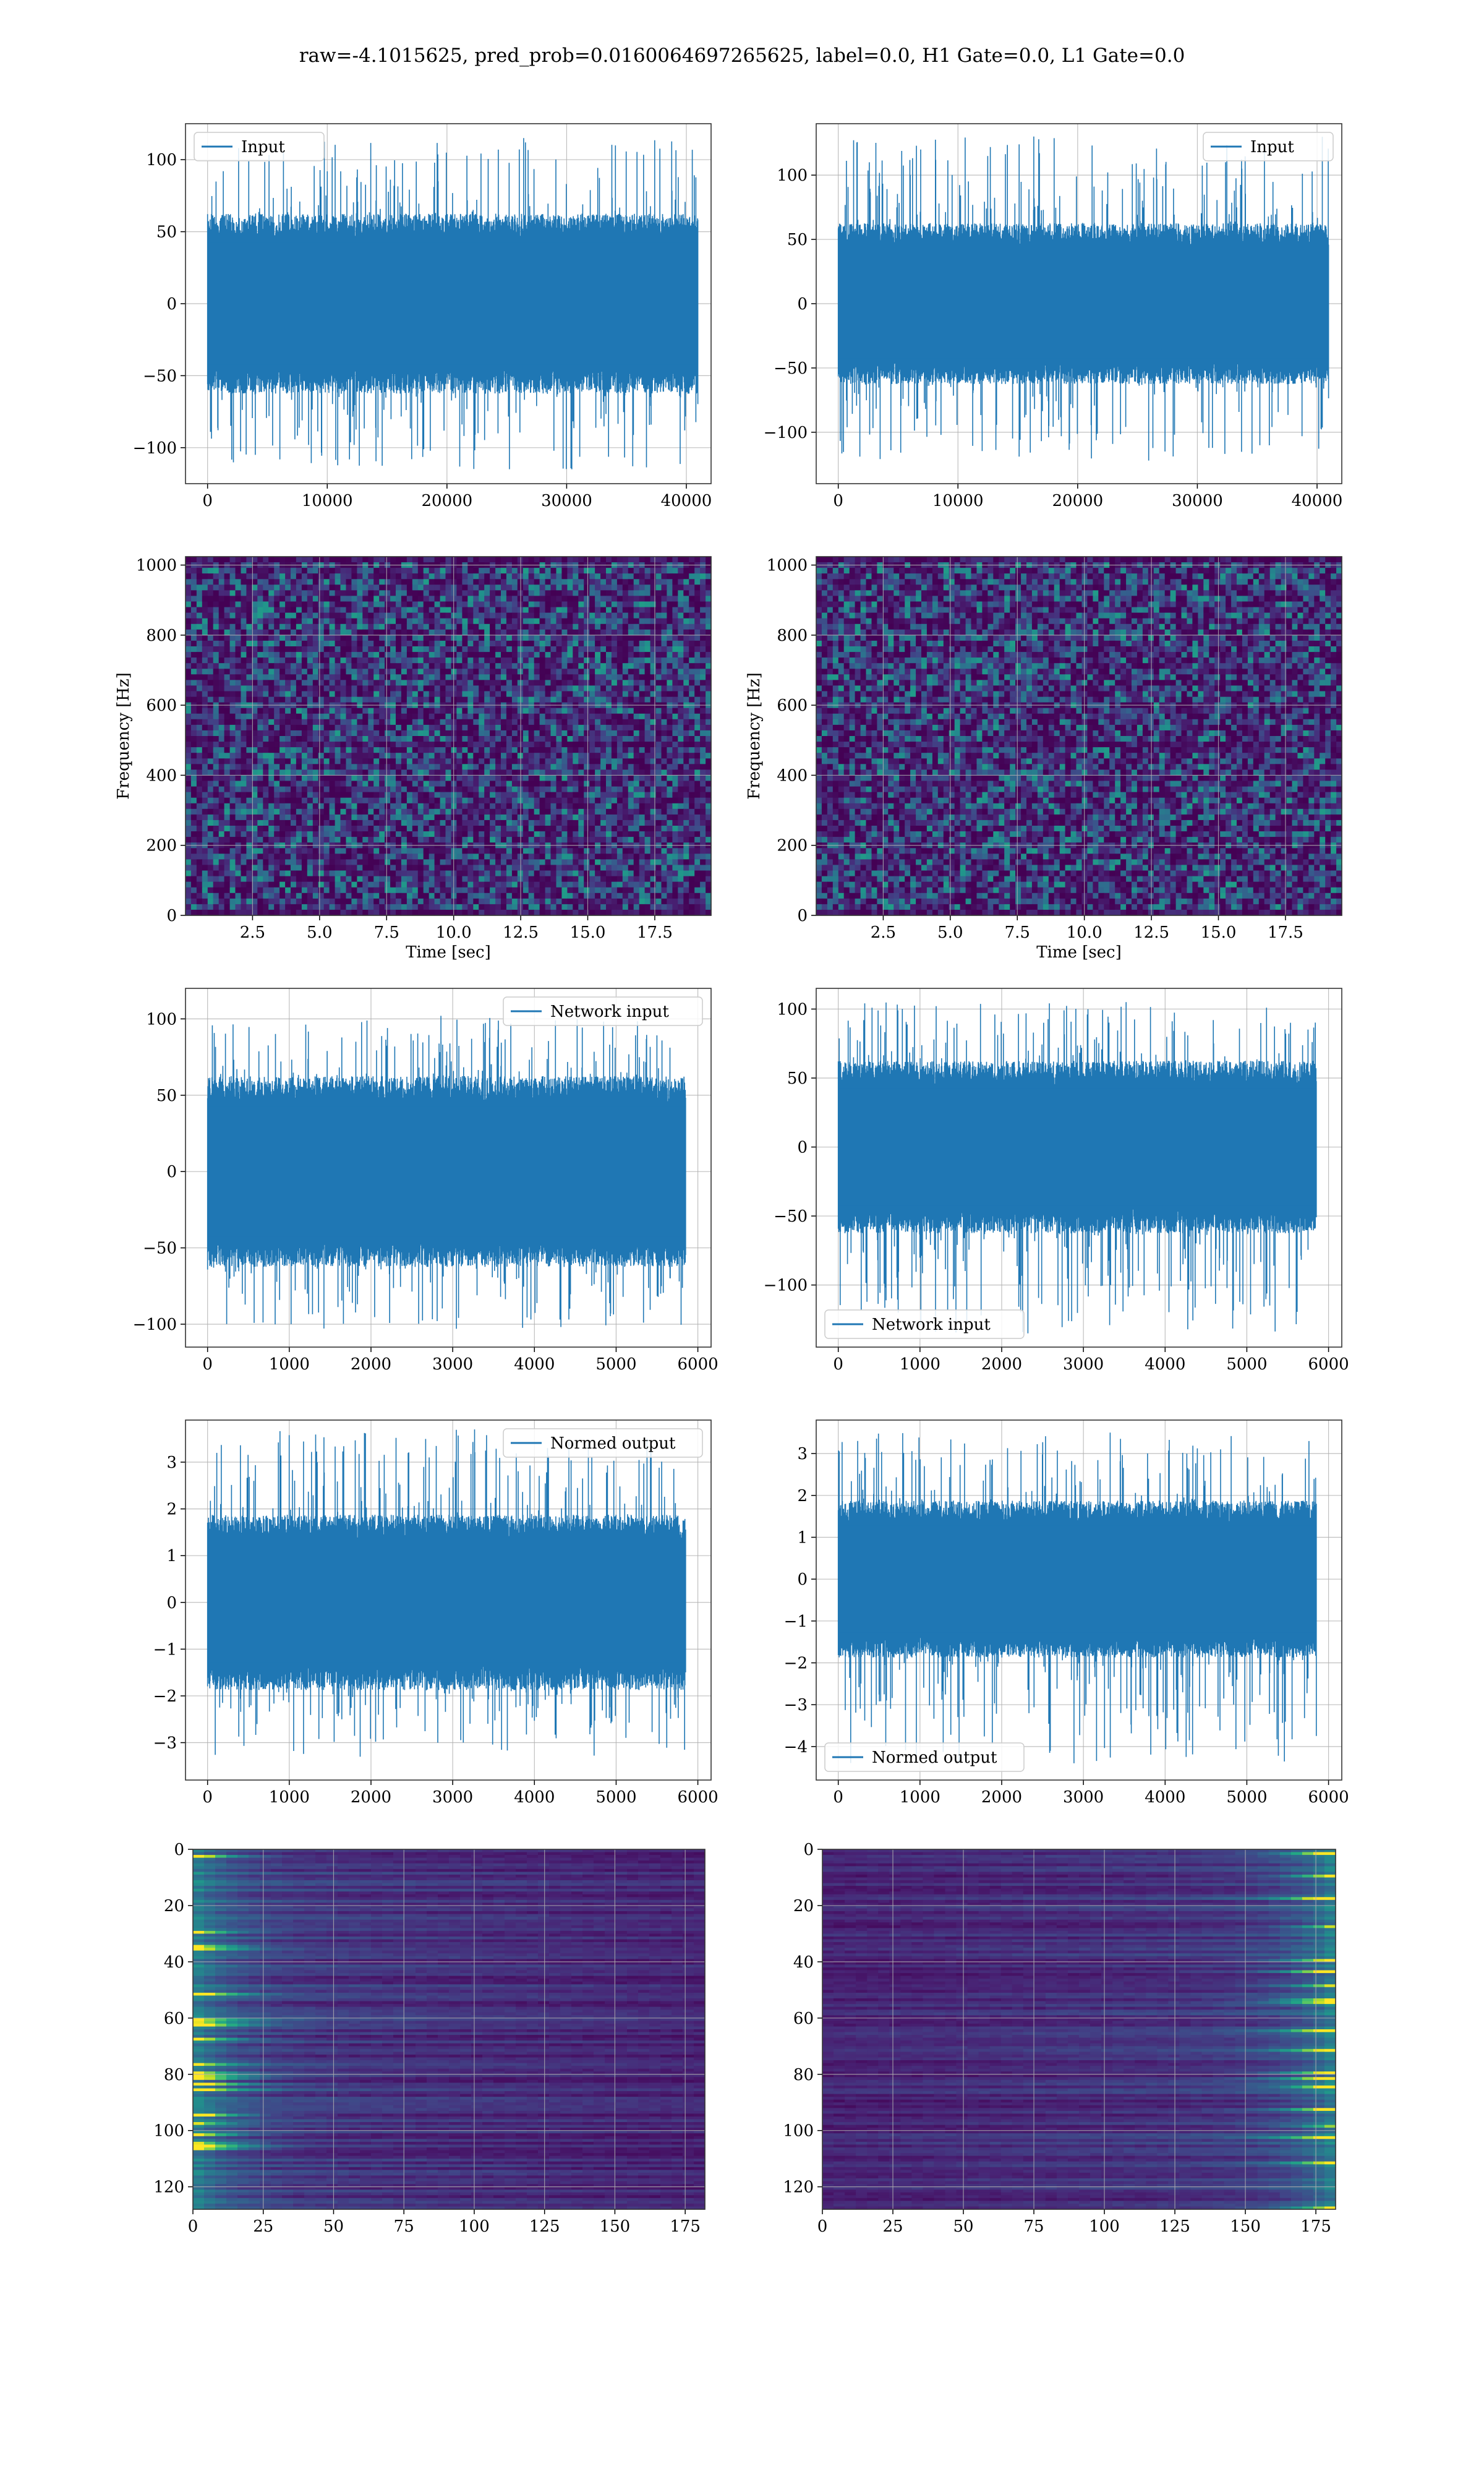  I want to click on r3-right-xtick-label: 0, so click(838, 1365).